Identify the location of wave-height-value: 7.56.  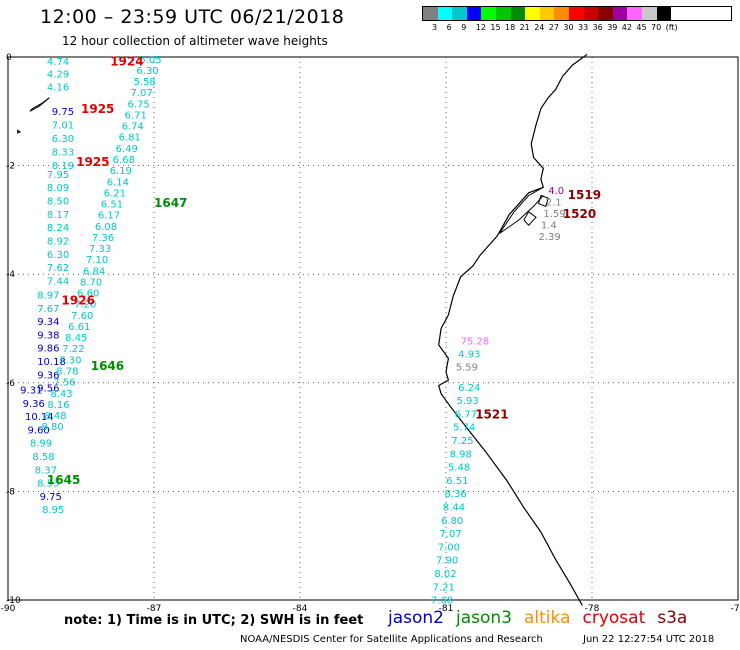
(64, 383).